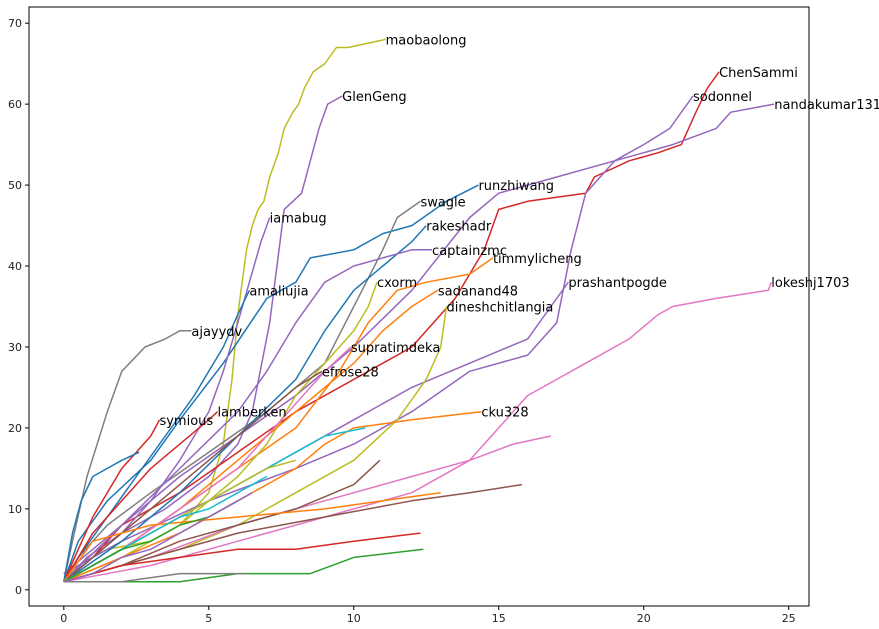 This screenshot has width=879, height=629. I want to click on x-tick-label: 20, so click(644, 618).